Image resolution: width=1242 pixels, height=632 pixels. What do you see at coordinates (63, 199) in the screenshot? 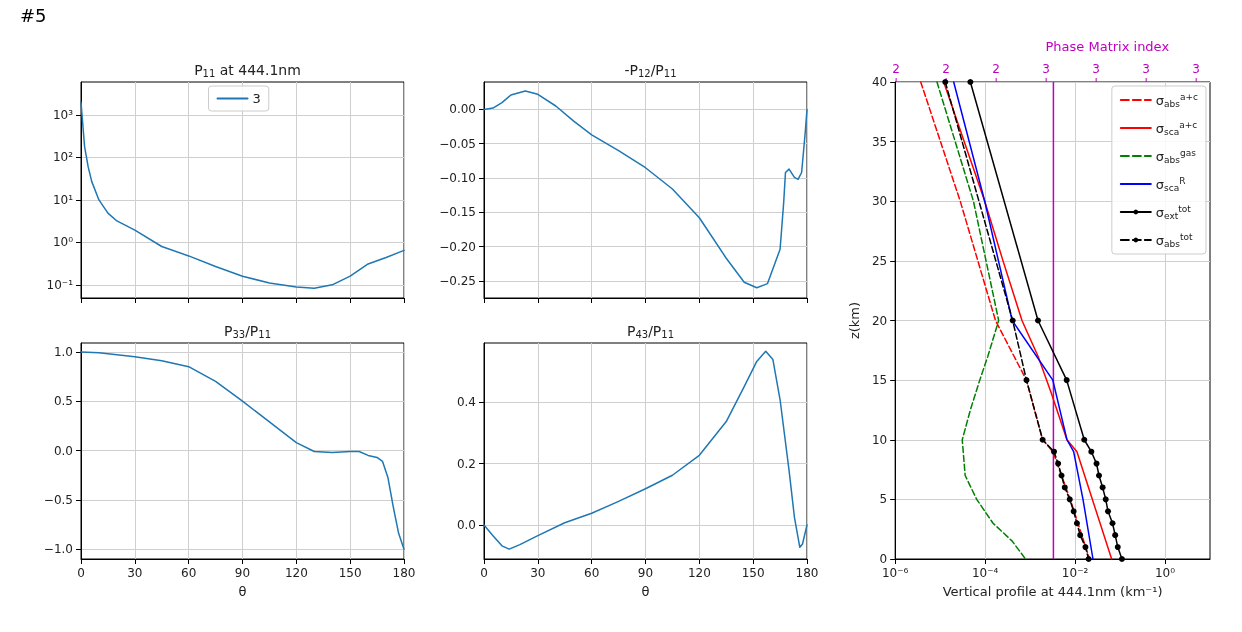
I see `y-tick-label: 10¹` at bounding box center [63, 199].